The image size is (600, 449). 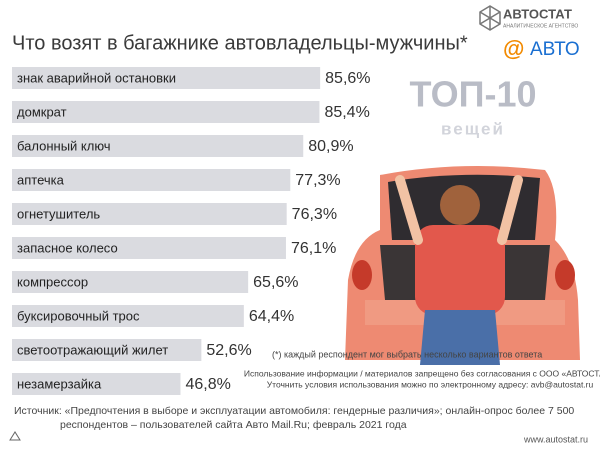 I want to click on partner: АВТО, so click(x=555, y=49).